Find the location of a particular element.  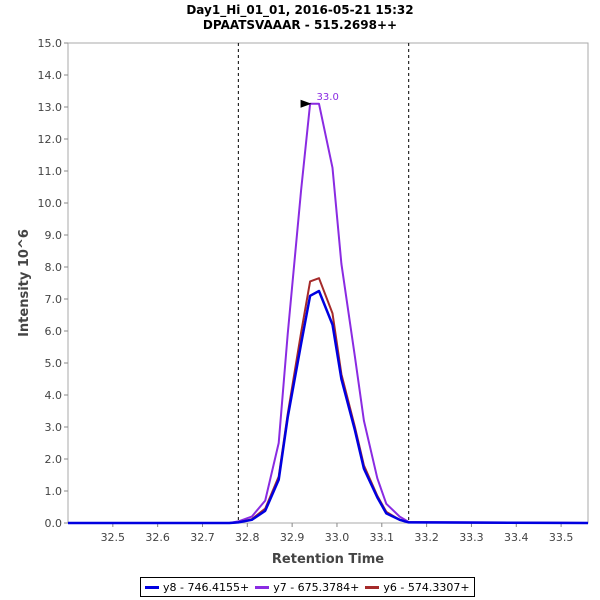

x-tick-label: 32.8 is located at coordinates (247, 537).